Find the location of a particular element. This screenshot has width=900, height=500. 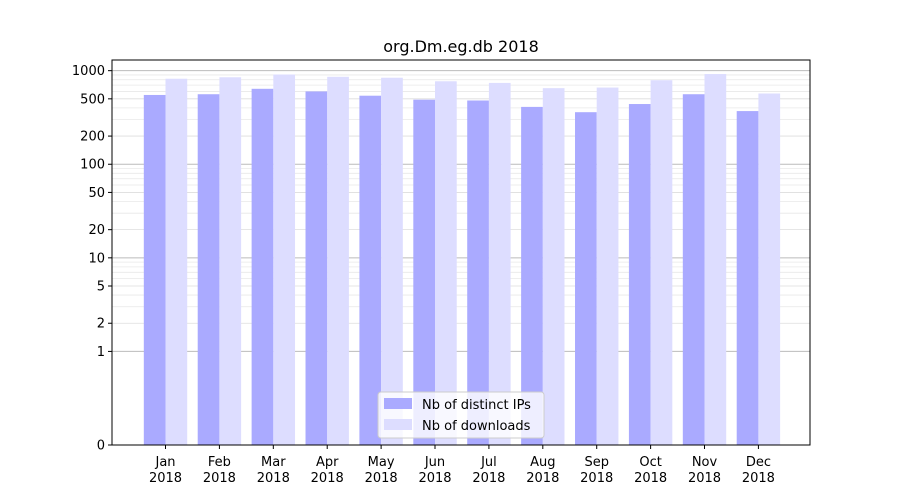

y-tick-label: 10 is located at coordinates (96, 258).